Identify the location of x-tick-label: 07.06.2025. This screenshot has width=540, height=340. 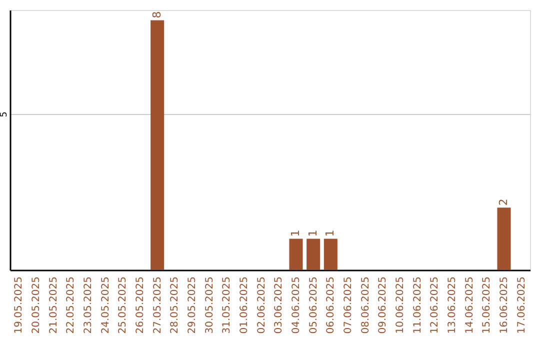
(348, 305).